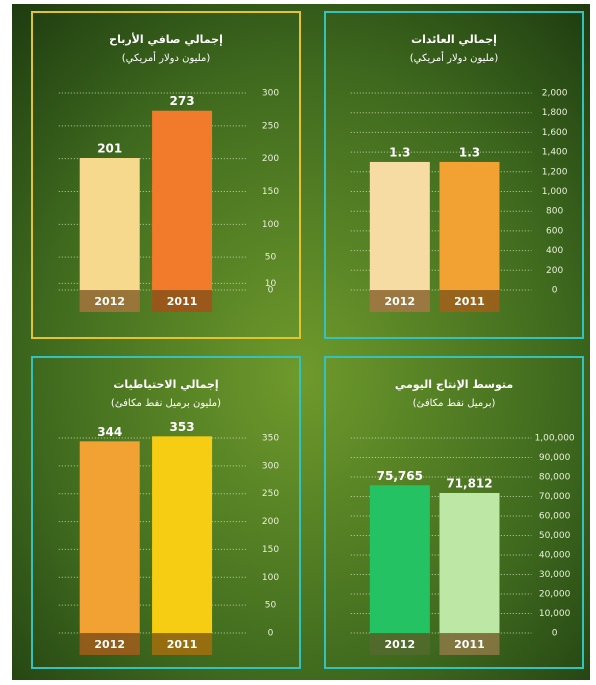 The image size is (596, 685). Describe the element at coordinates (555, 113) in the screenshot. I see `y-tick-label: 1,800` at that location.